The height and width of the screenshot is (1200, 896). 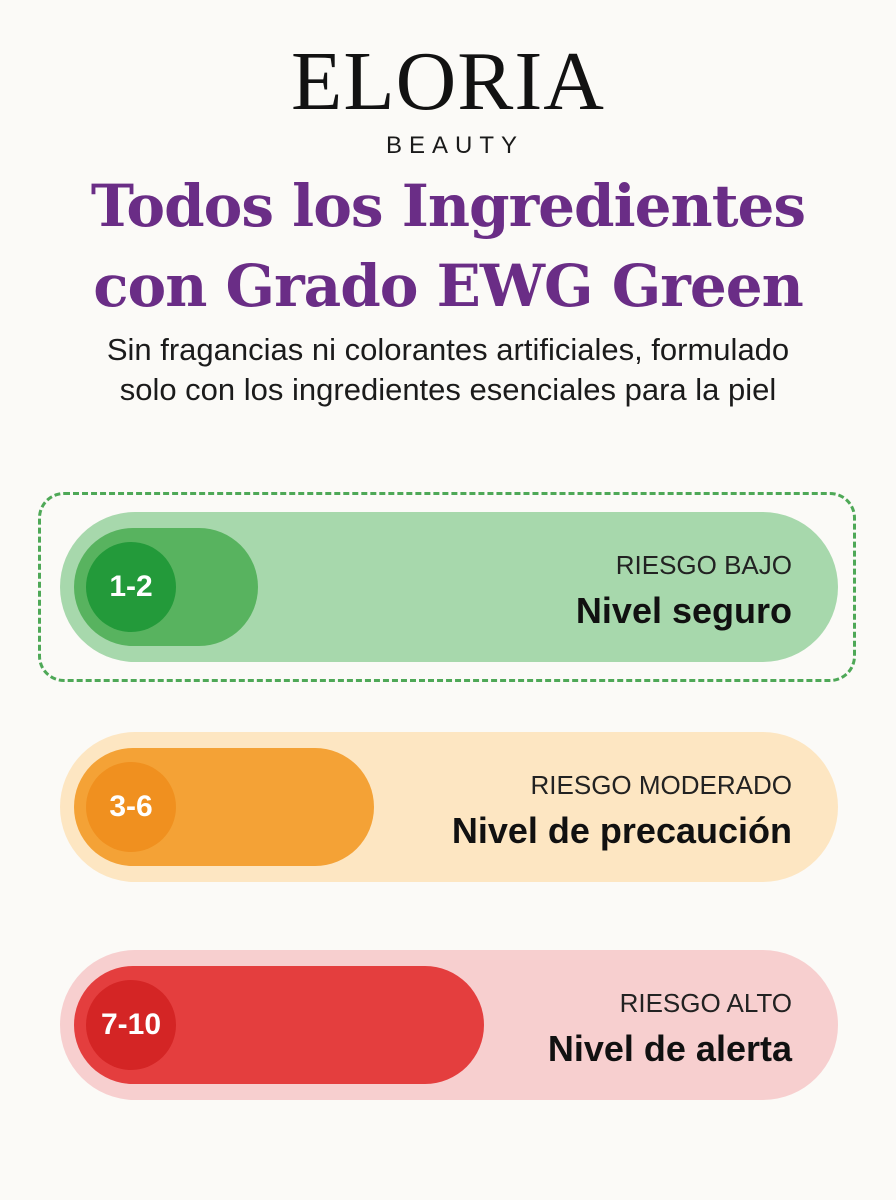 I want to click on highlight-frame, so click(x=447, y=587).